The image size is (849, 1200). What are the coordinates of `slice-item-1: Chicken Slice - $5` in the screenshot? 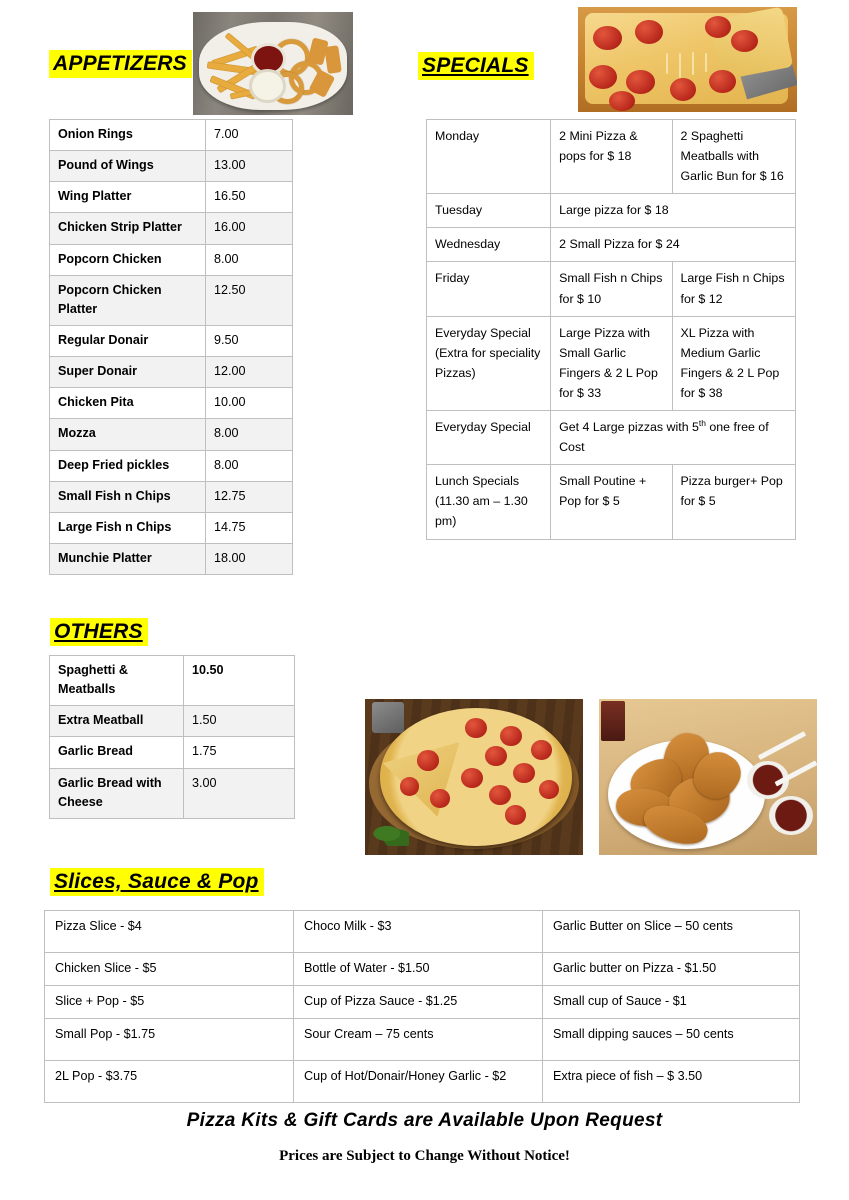 It's located at (169, 969).